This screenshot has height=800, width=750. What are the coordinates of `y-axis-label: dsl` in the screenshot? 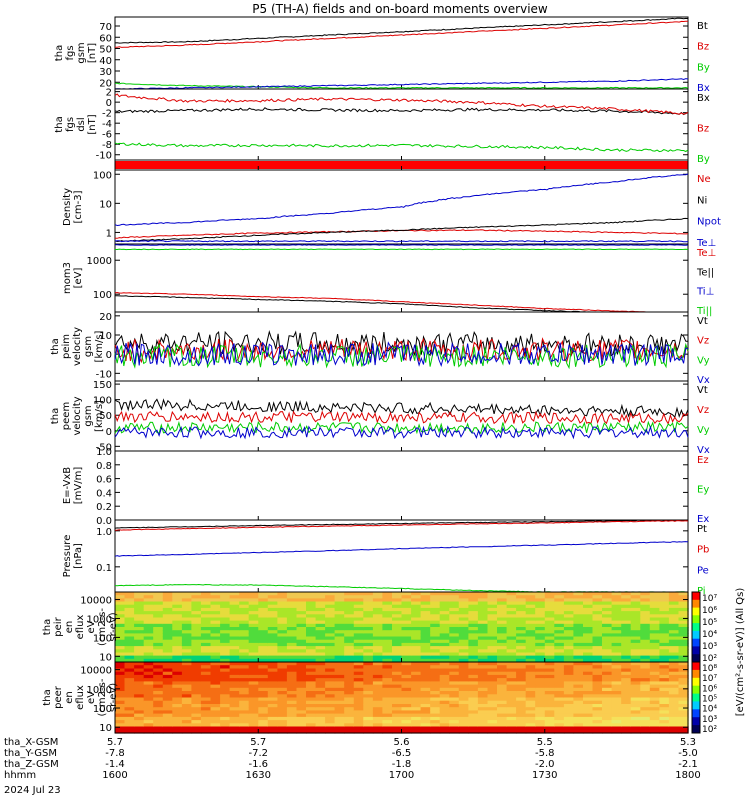 It's located at (81, 124).